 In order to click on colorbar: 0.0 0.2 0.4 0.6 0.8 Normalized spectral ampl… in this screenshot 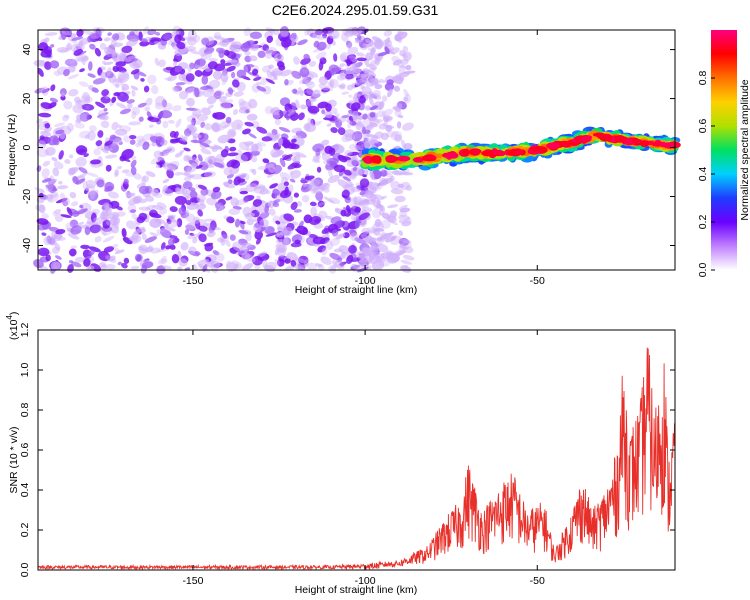, I will do `click(723, 153)`.